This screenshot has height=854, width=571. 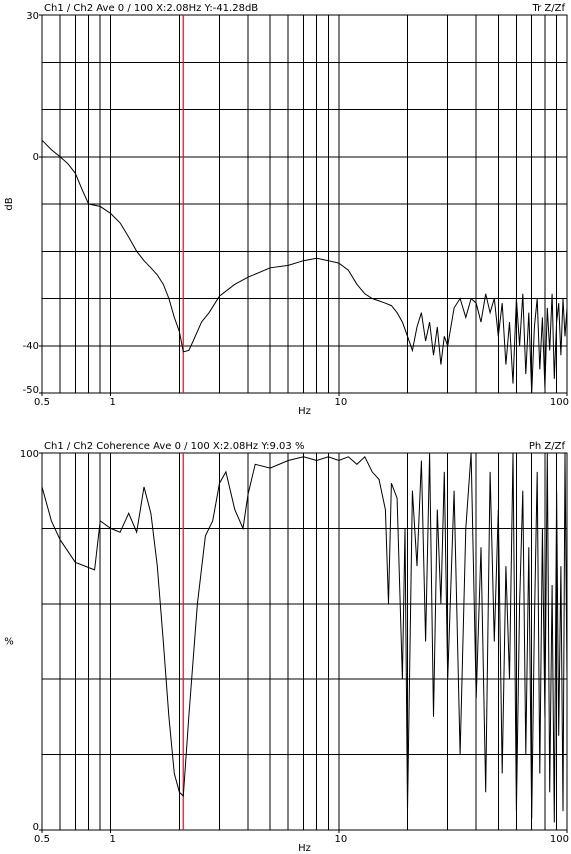 What do you see at coordinates (548, 8) in the screenshot?
I see `panel-corner-label: Tr Z/Zf` at bounding box center [548, 8].